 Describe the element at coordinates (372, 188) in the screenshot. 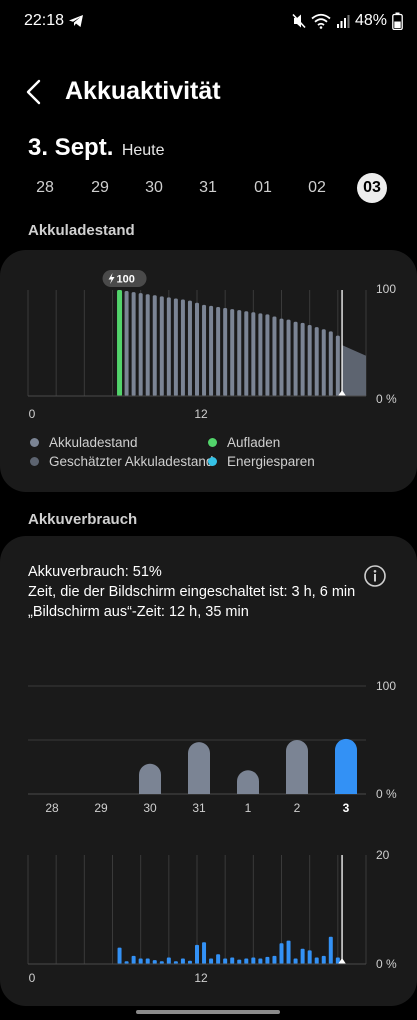

I see `day-item-selected: 03` at that location.